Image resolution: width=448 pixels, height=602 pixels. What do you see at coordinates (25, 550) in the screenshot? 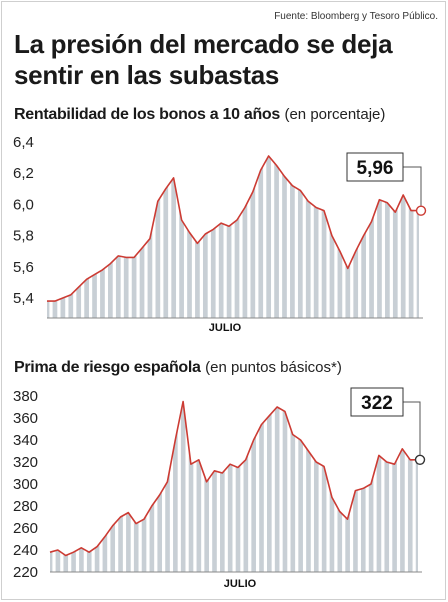
I see `chart2-ytick-label: 240` at bounding box center [25, 550].